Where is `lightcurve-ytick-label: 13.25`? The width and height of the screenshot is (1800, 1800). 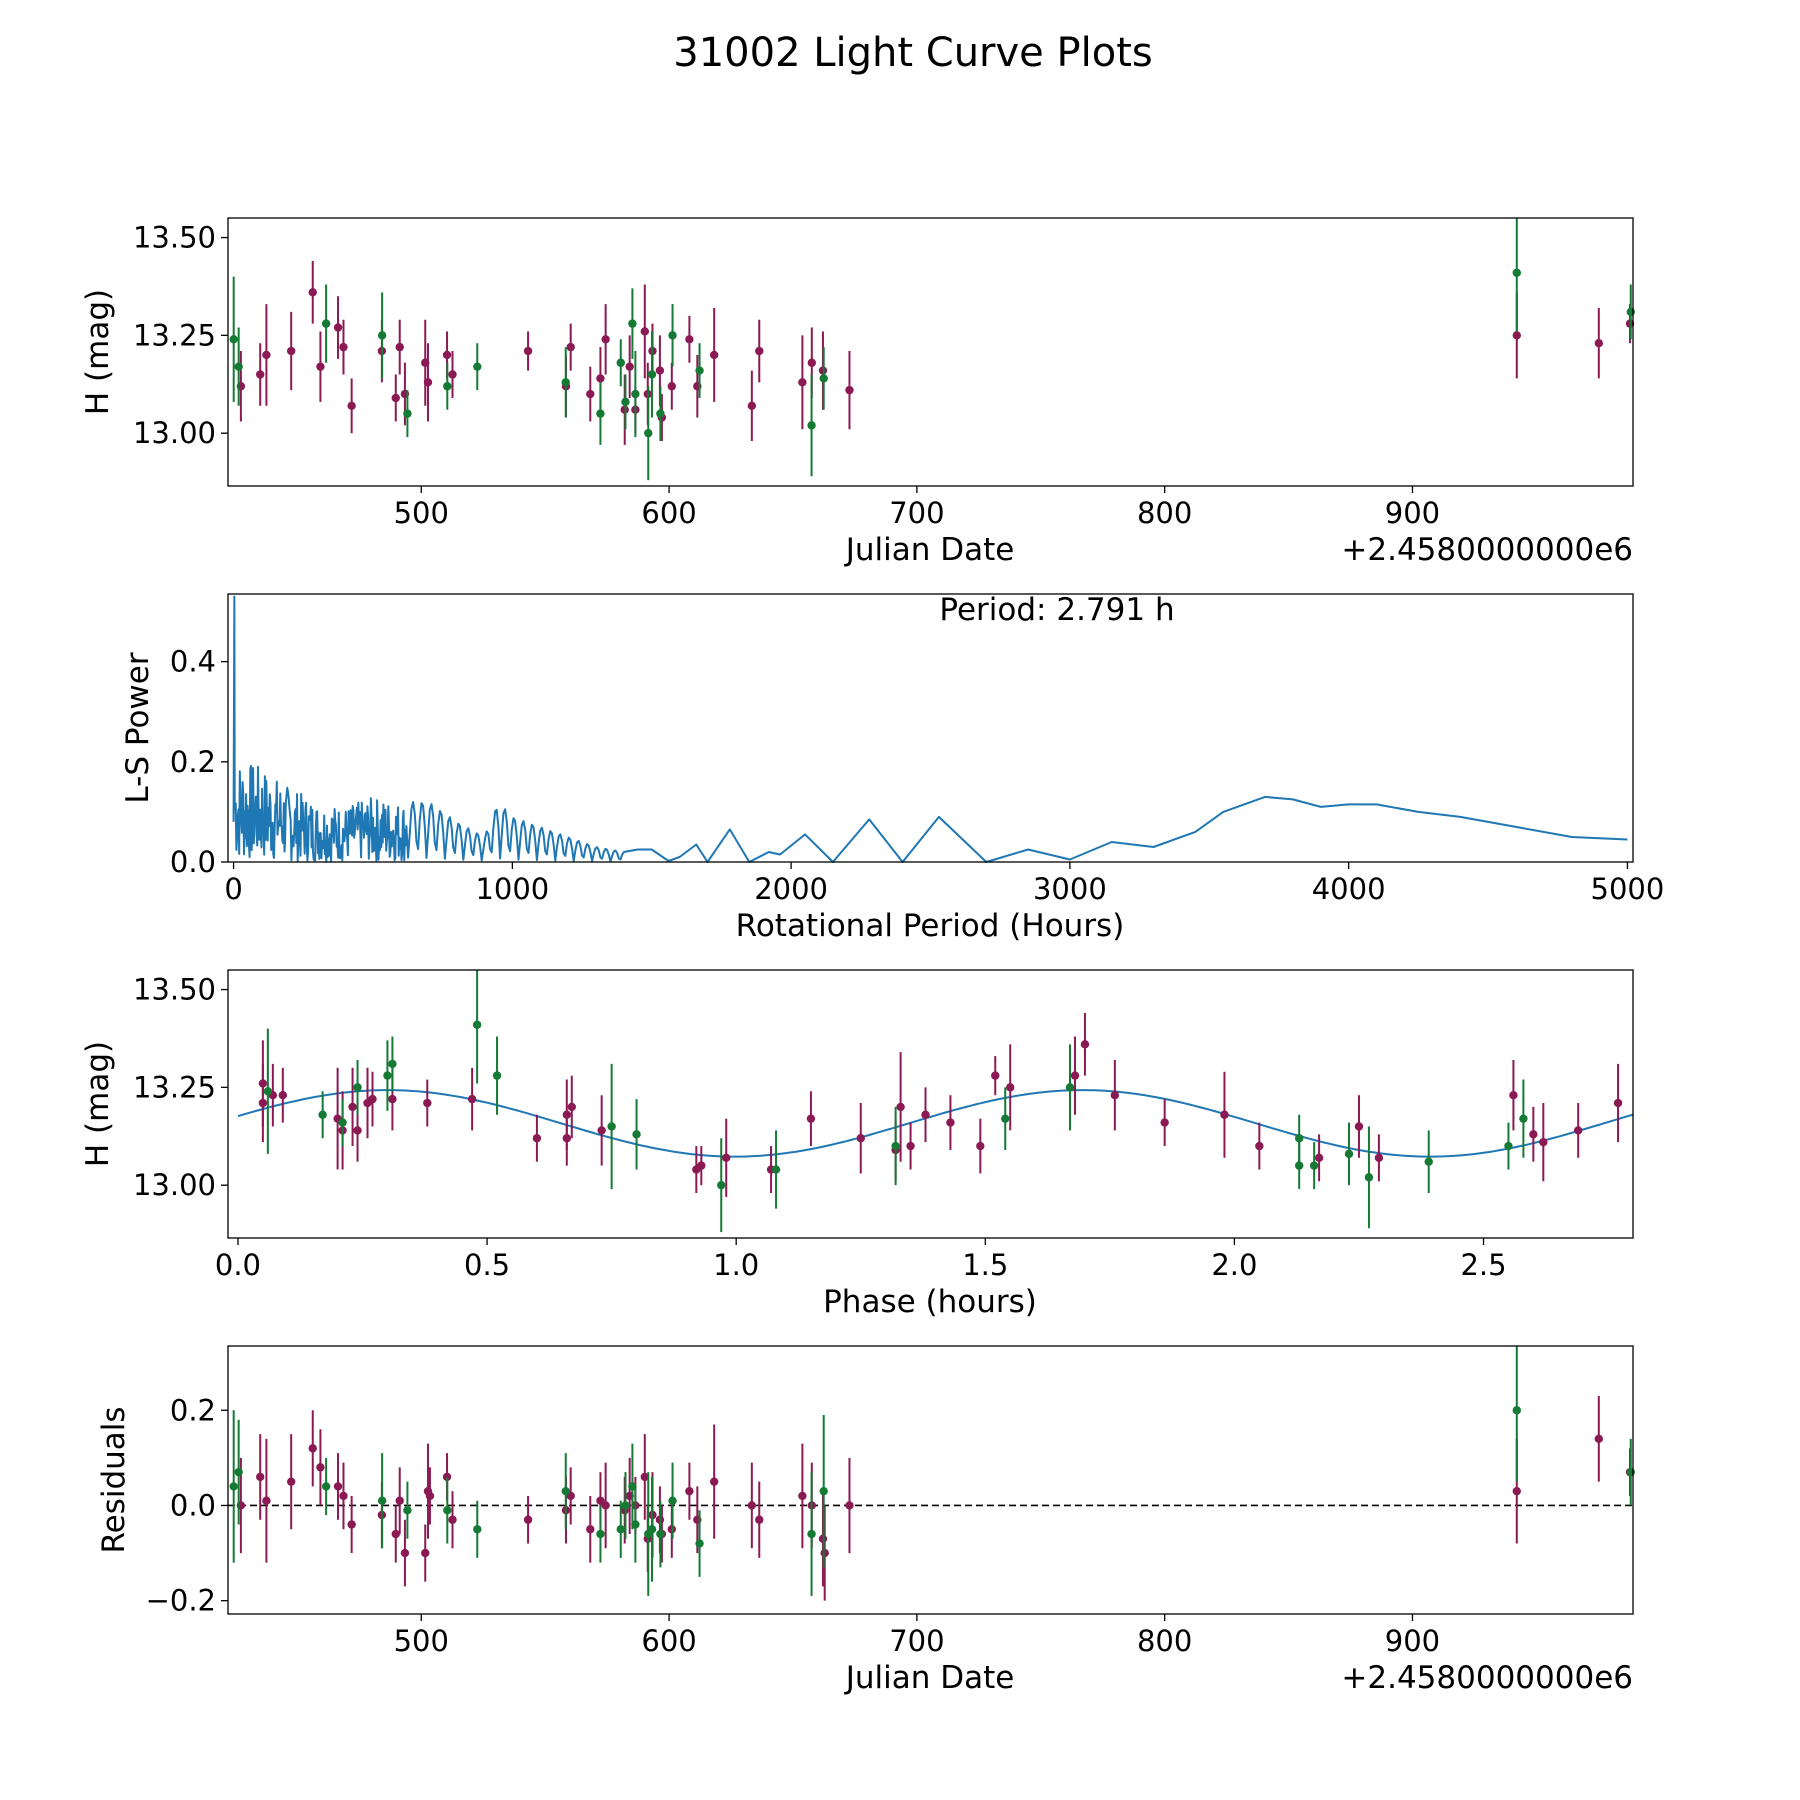
lightcurve-ytick-label: 13.25 is located at coordinates (174, 335).